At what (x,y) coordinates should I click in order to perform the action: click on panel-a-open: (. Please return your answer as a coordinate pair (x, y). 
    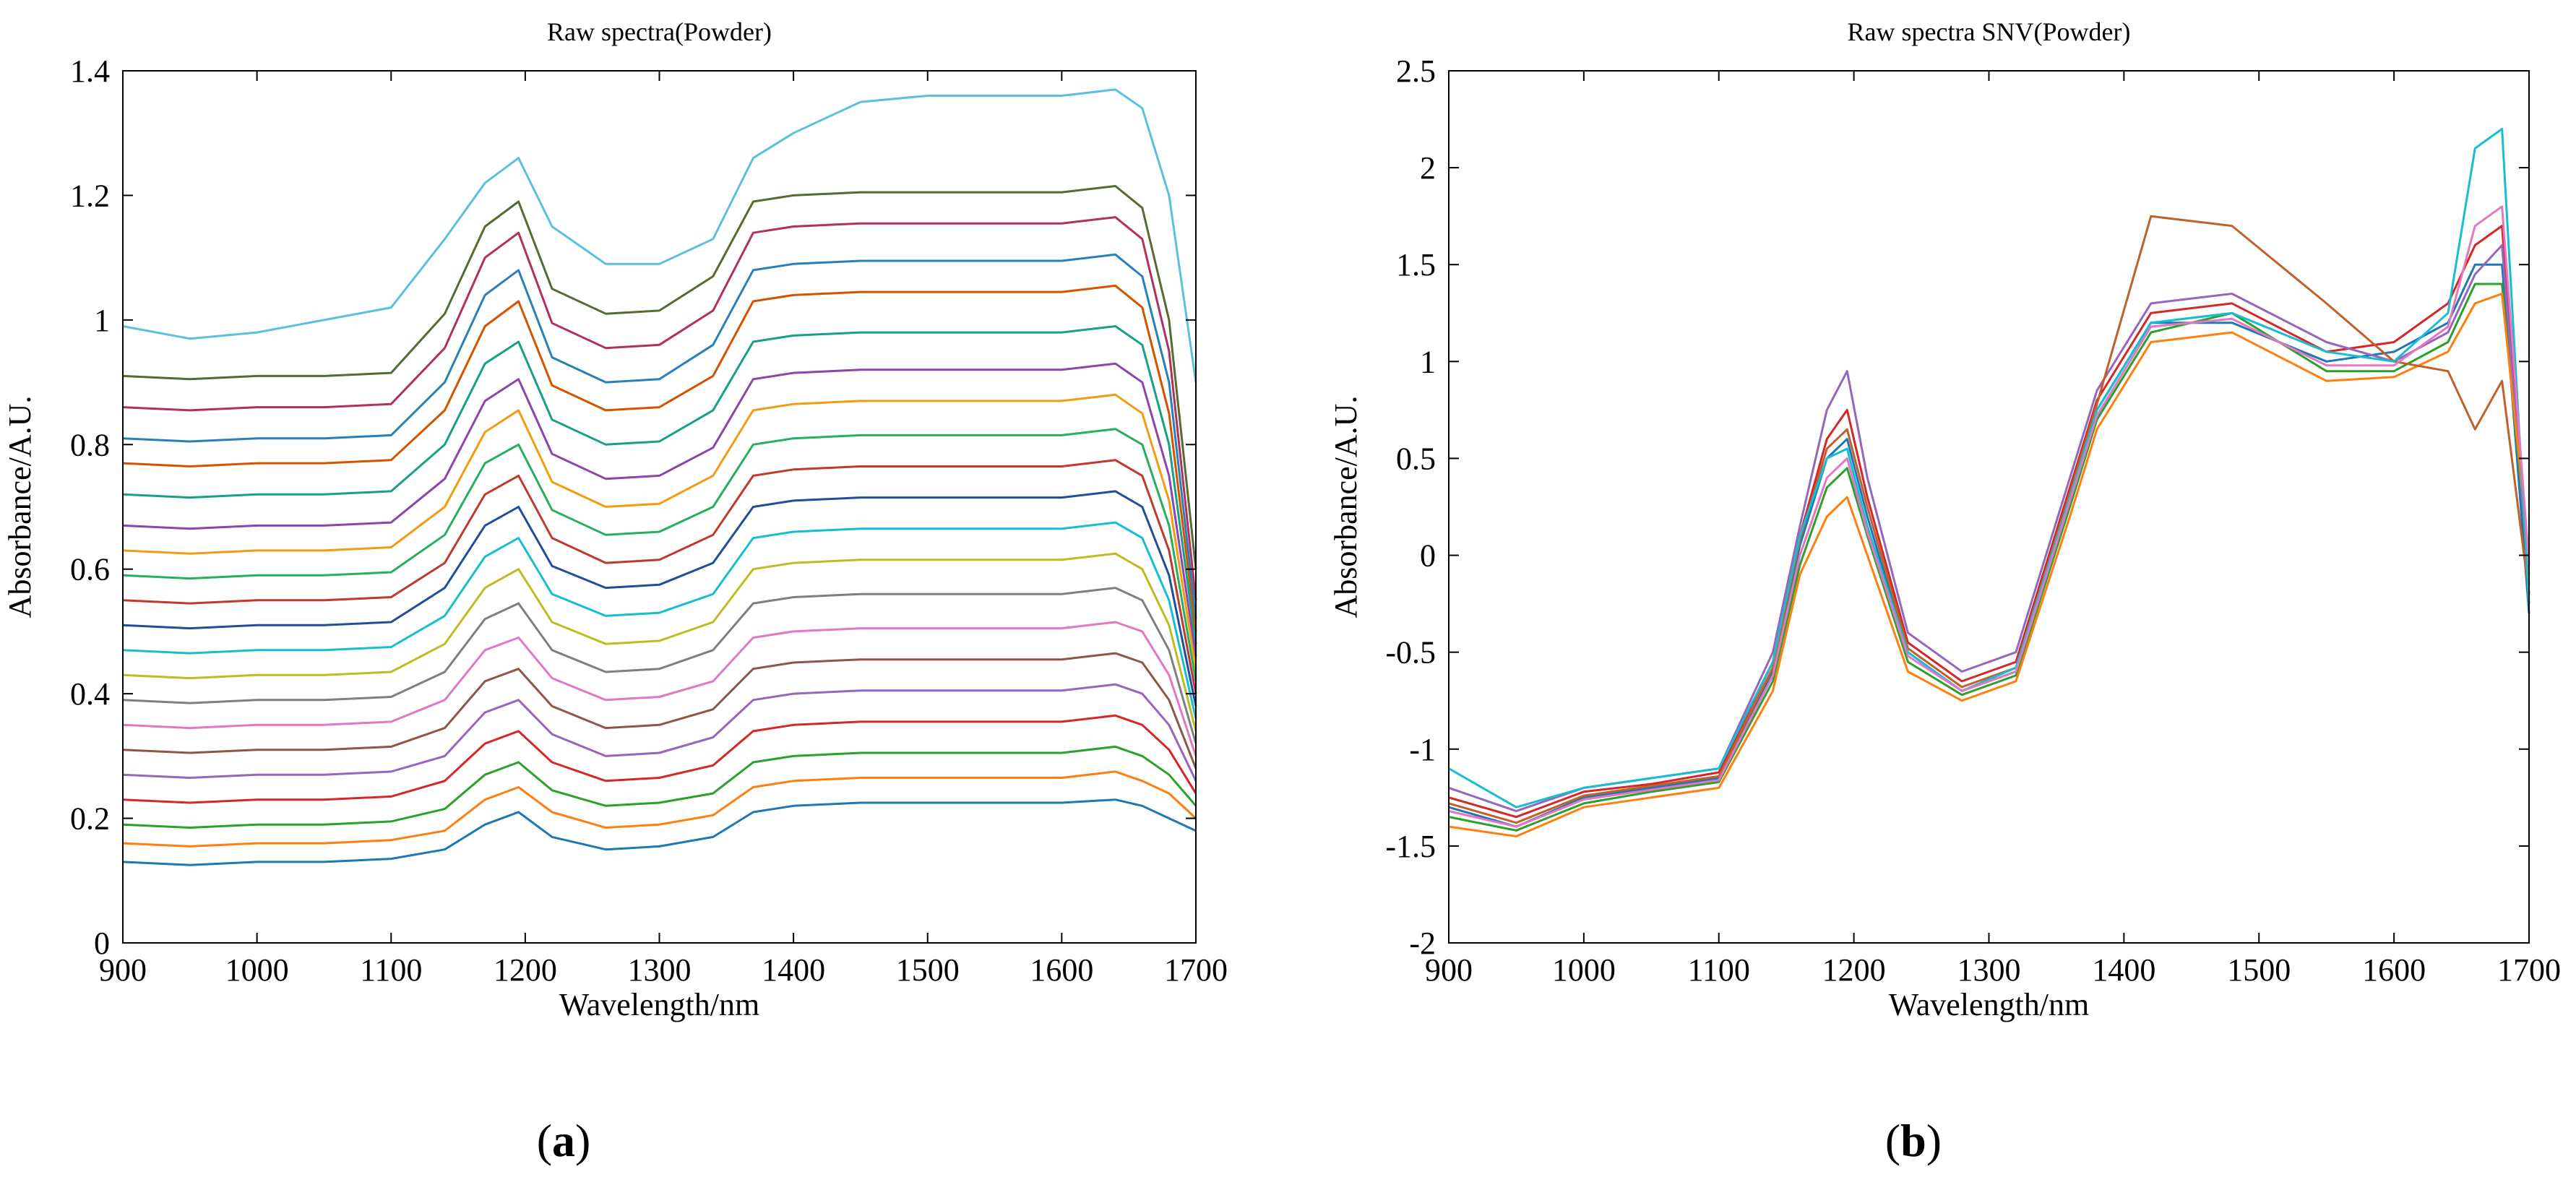
    Looking at the image, I should click on (544, 1140).